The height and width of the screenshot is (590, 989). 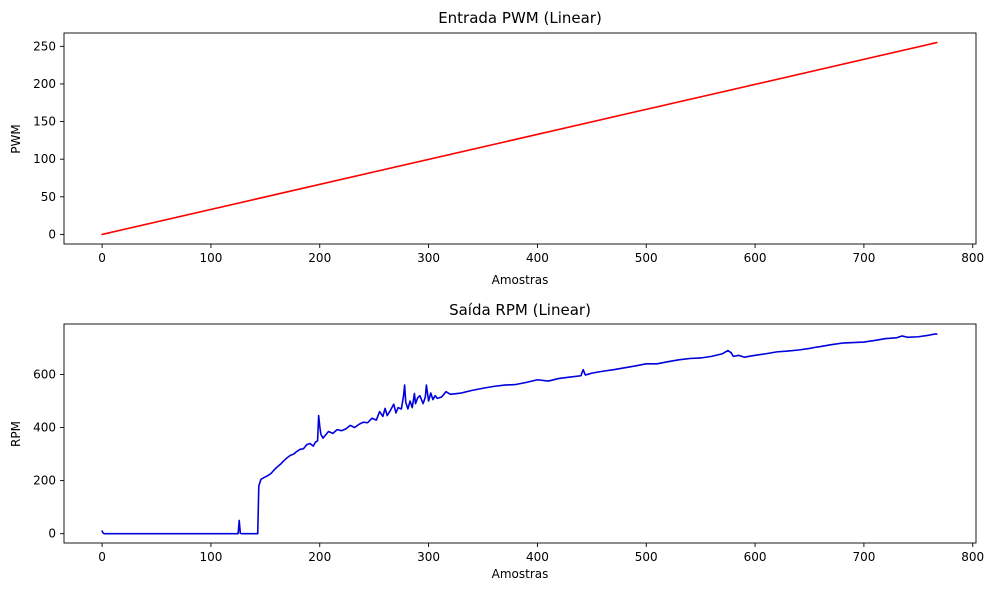 I want to click on rpm-x-ticks: 0 100 200 300 400 500 600 700 800, so click(x=541, y=553).